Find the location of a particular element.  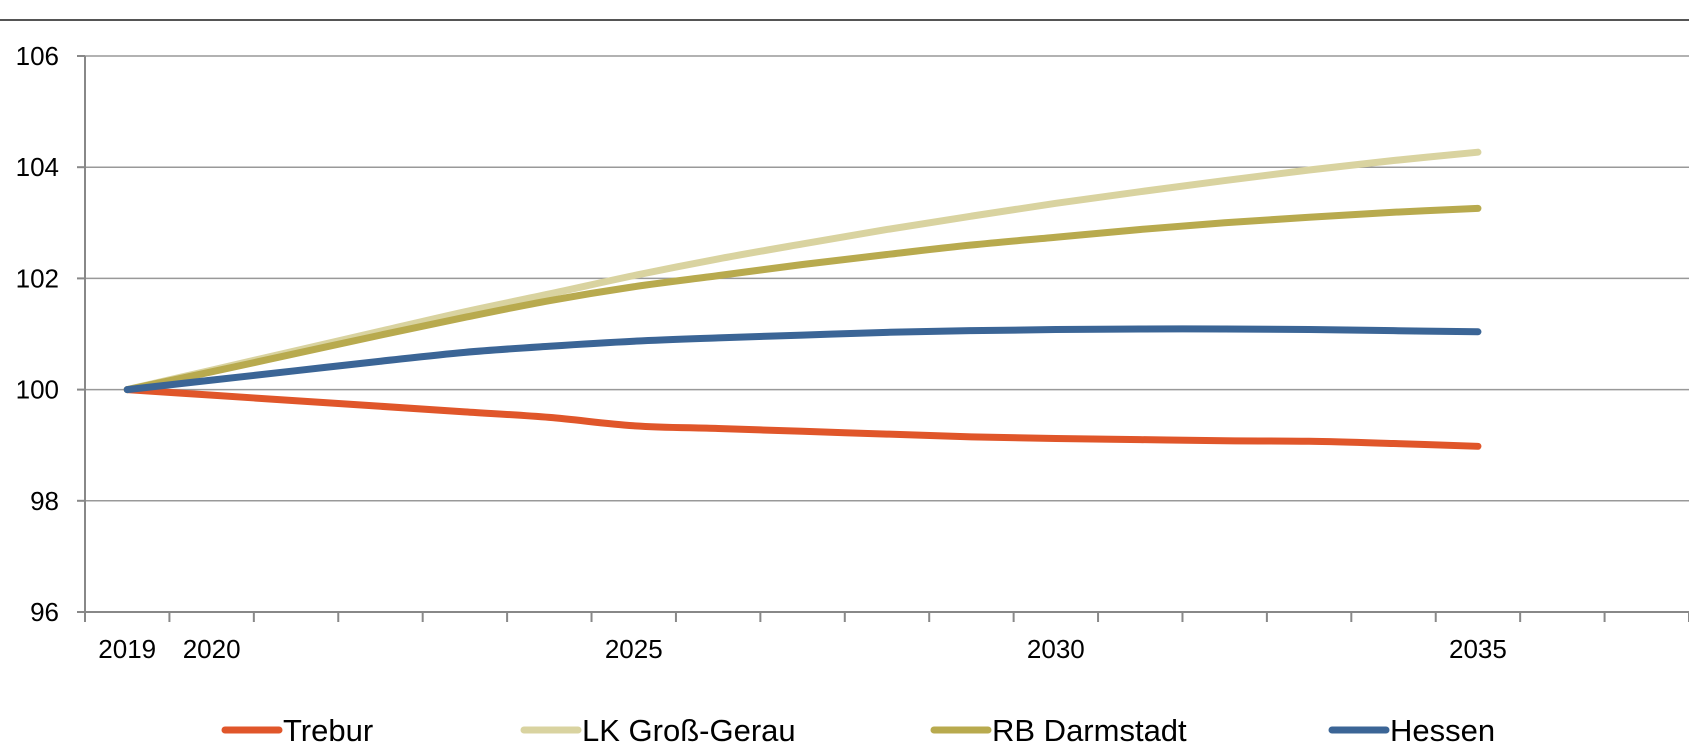

series-line-hessen is located at coordinates (802, 359).